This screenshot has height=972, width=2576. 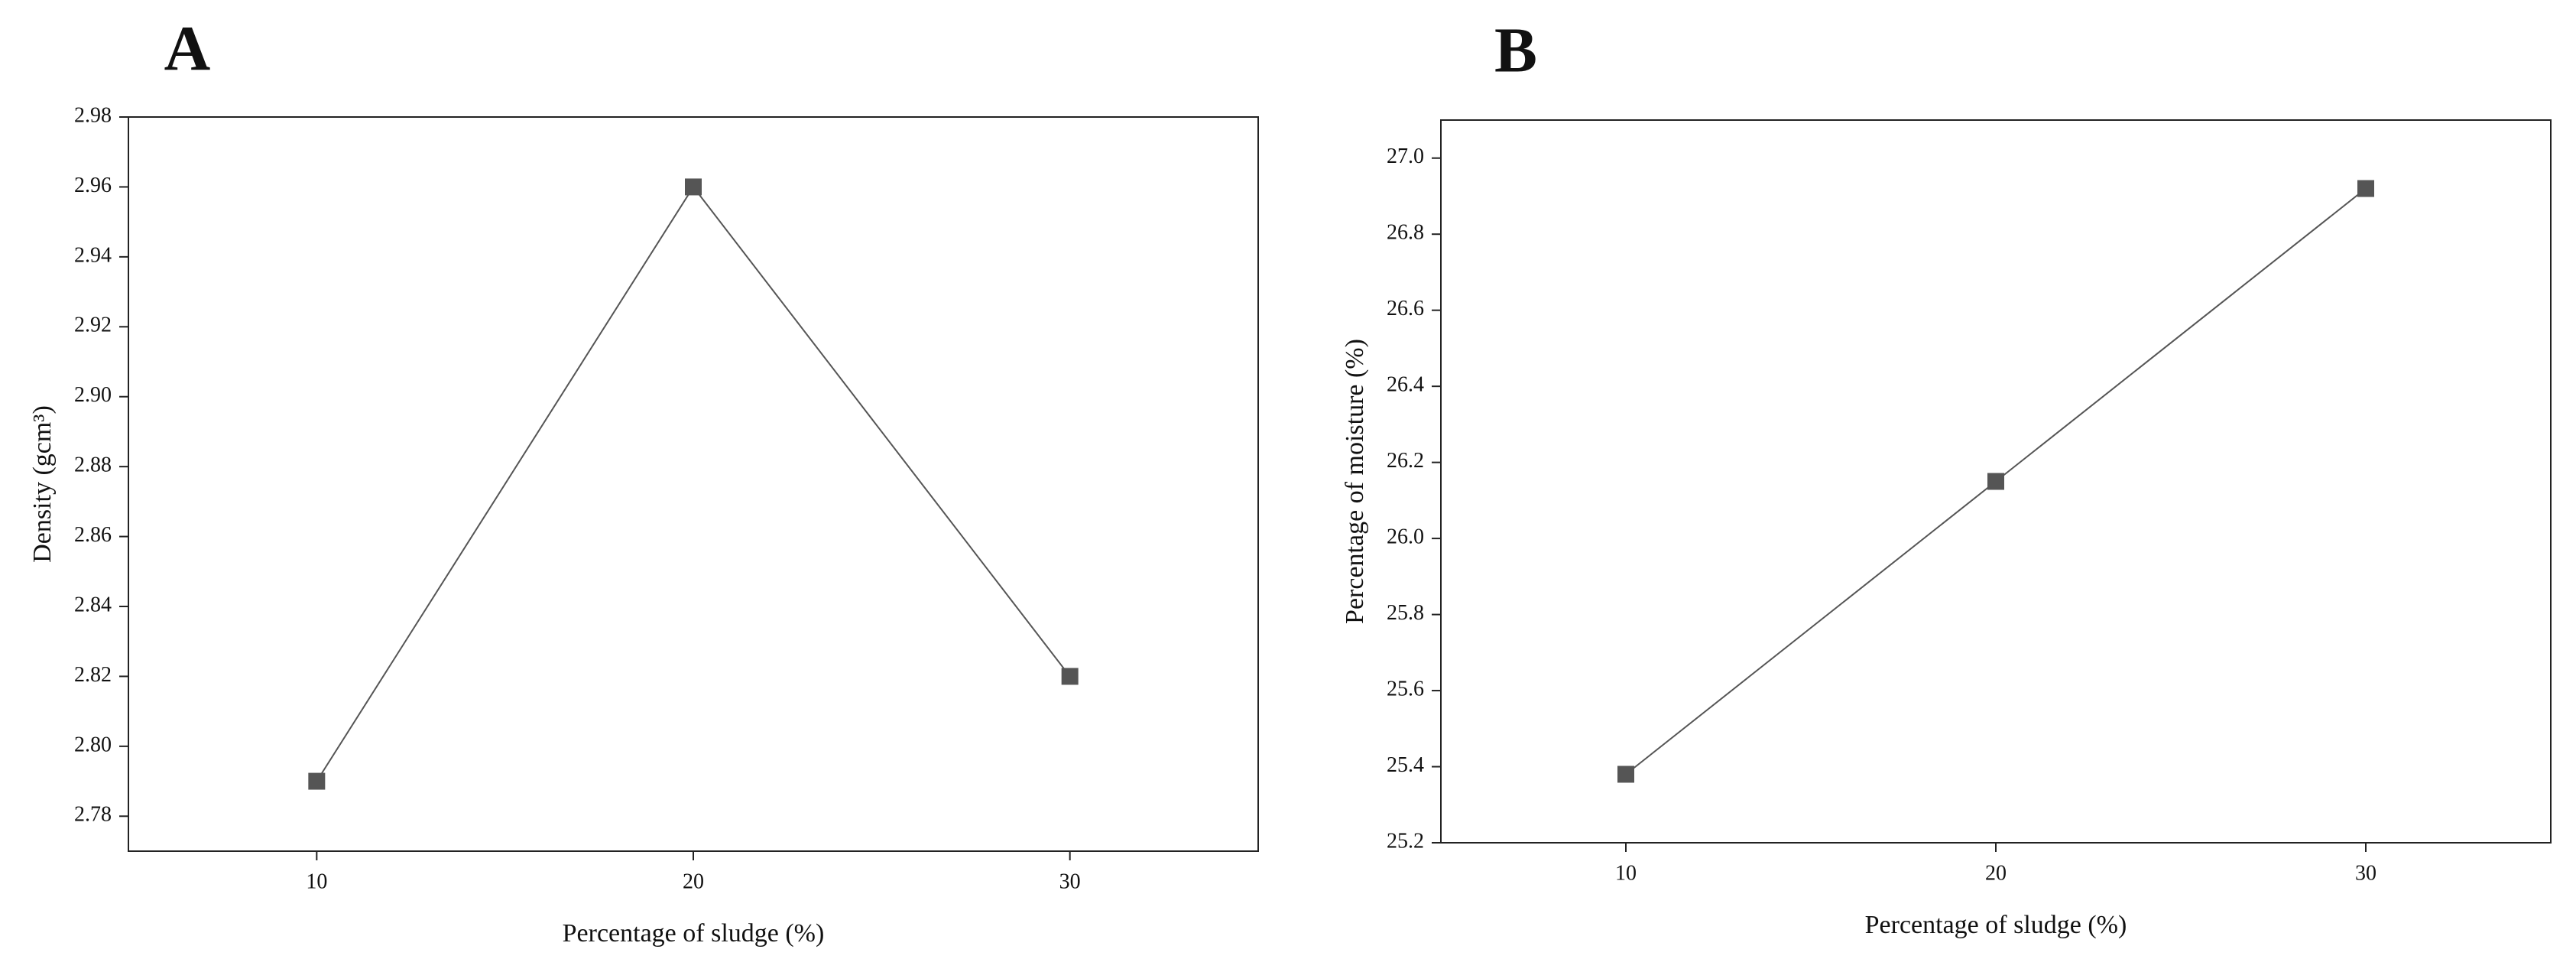 What do you see at coordinates (1405, 537) in the screenshot?
I see `y-tick-label: 26.0` at bounding box center [1405, 537].